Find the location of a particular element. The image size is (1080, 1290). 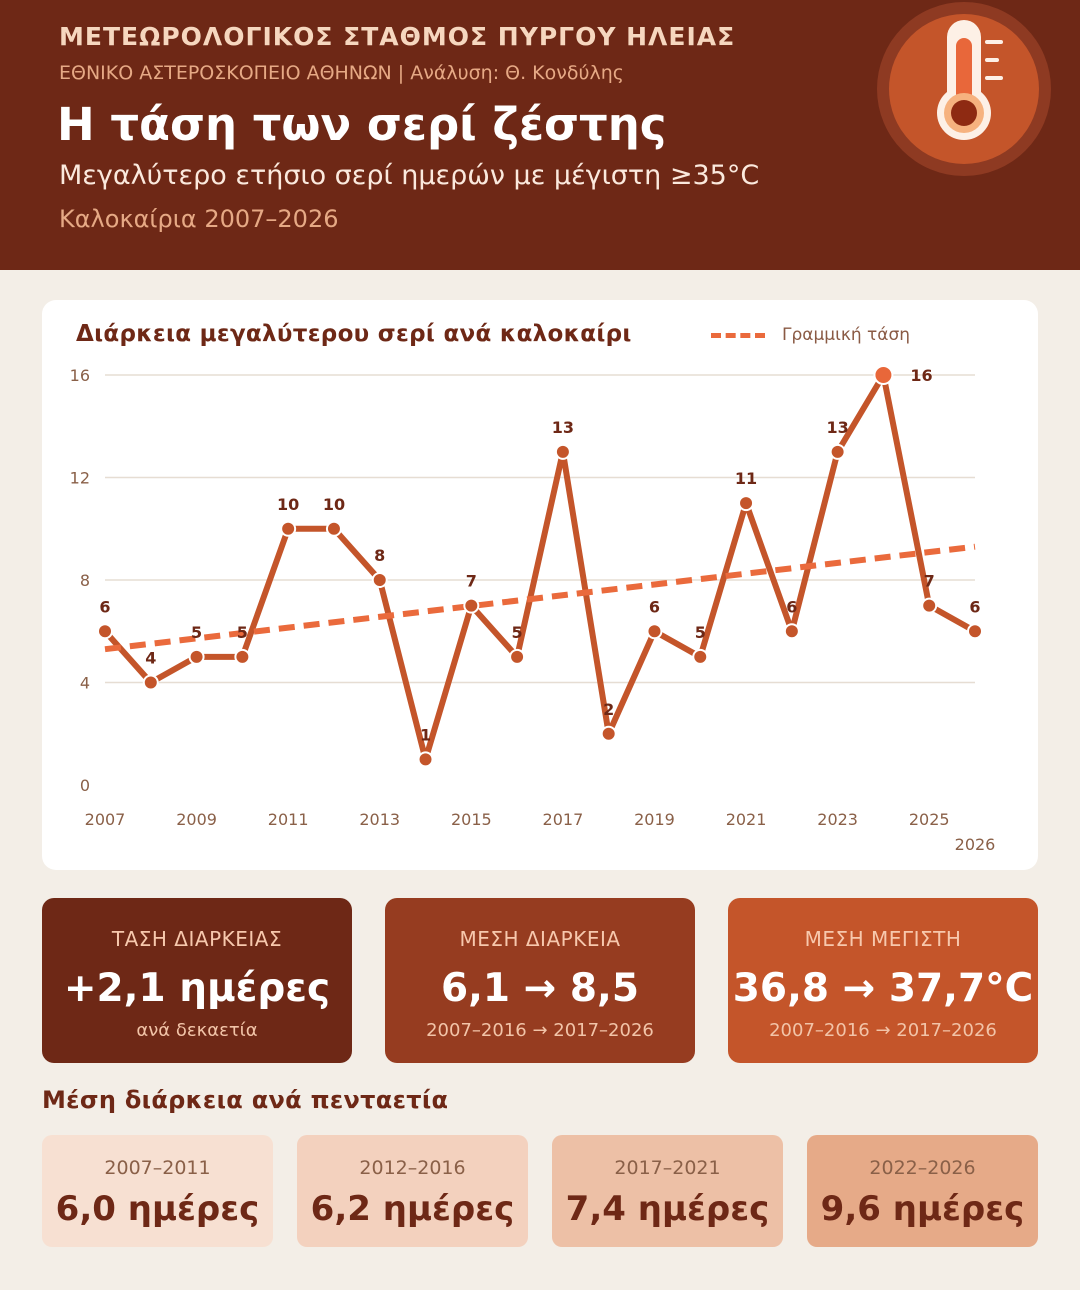

data-label: 4 is located at coordinates (150, 658).